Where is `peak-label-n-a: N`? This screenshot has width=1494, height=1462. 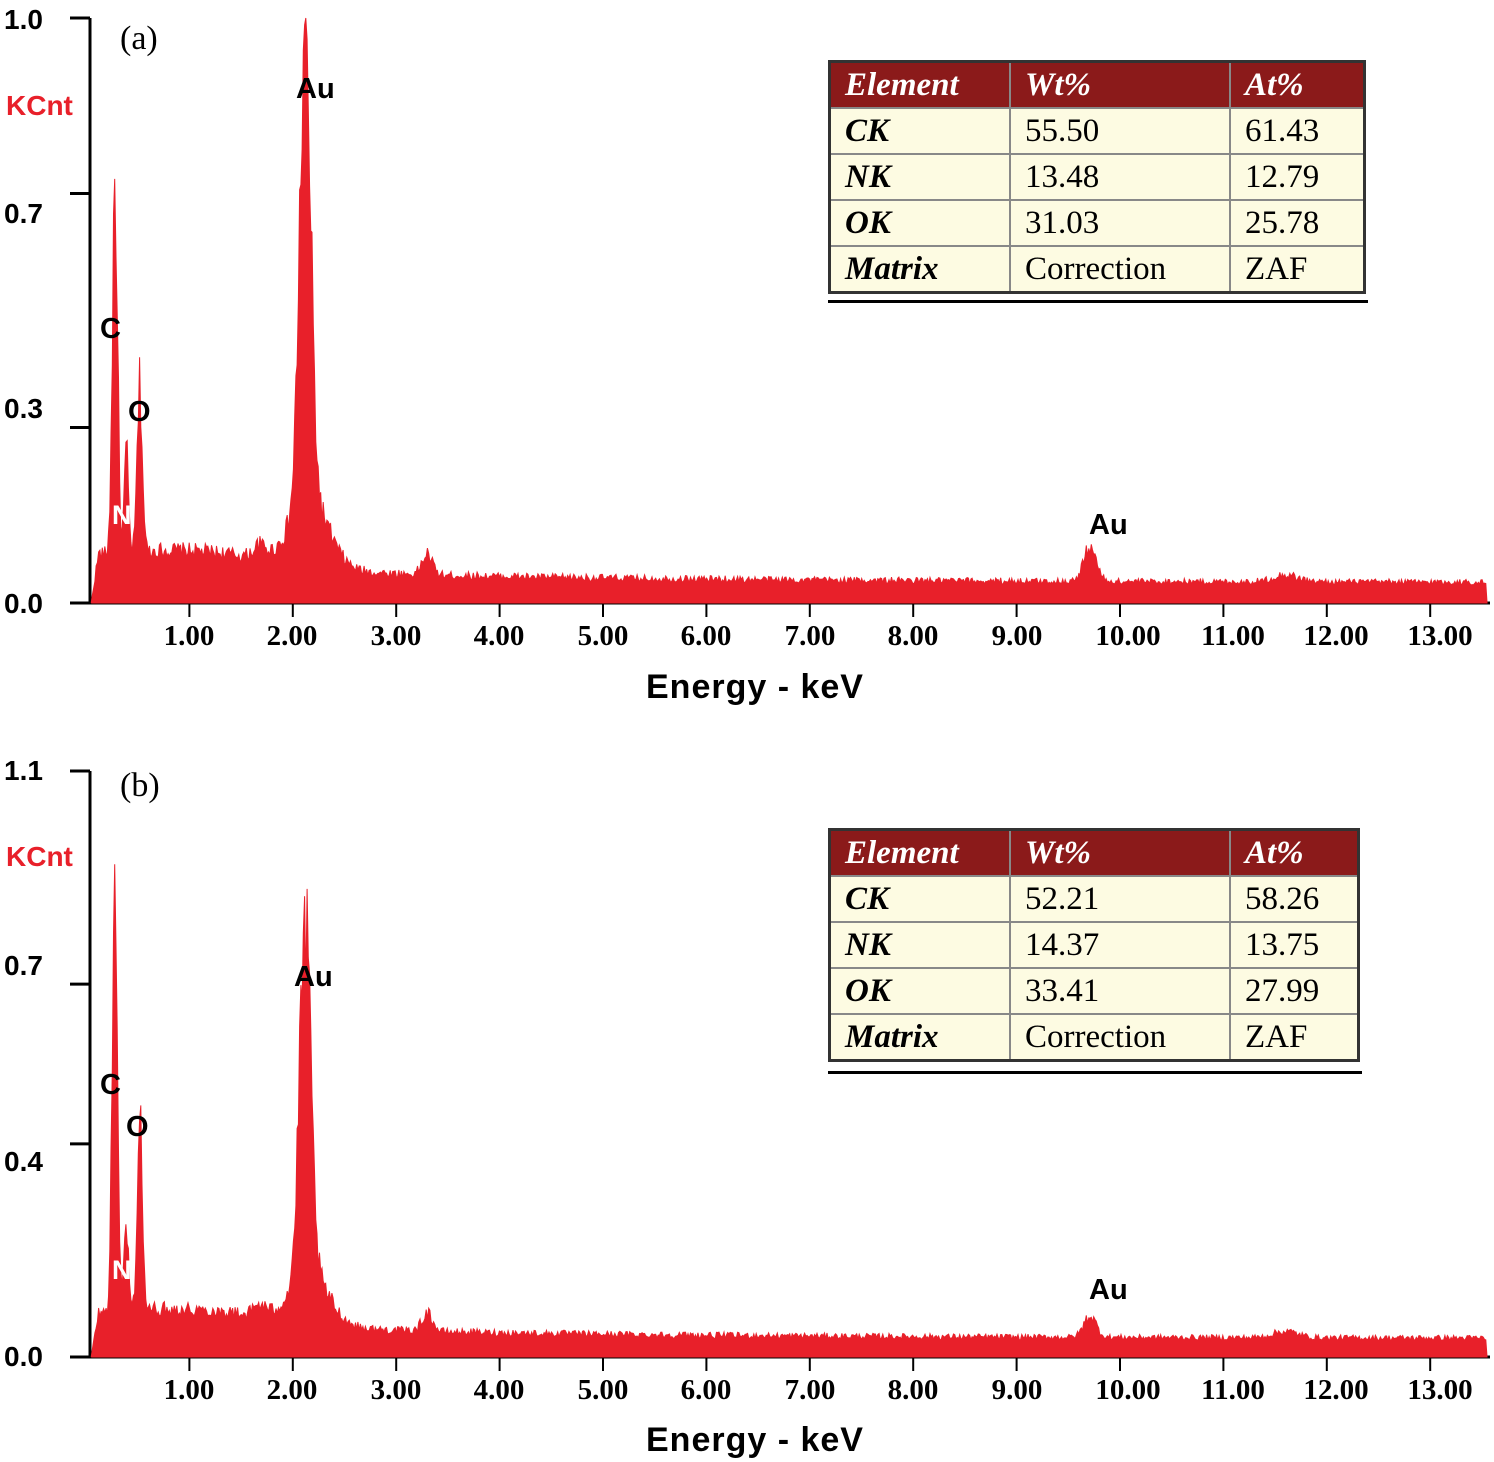
peak-label-n-a: N is located at coordinates (122, 515).